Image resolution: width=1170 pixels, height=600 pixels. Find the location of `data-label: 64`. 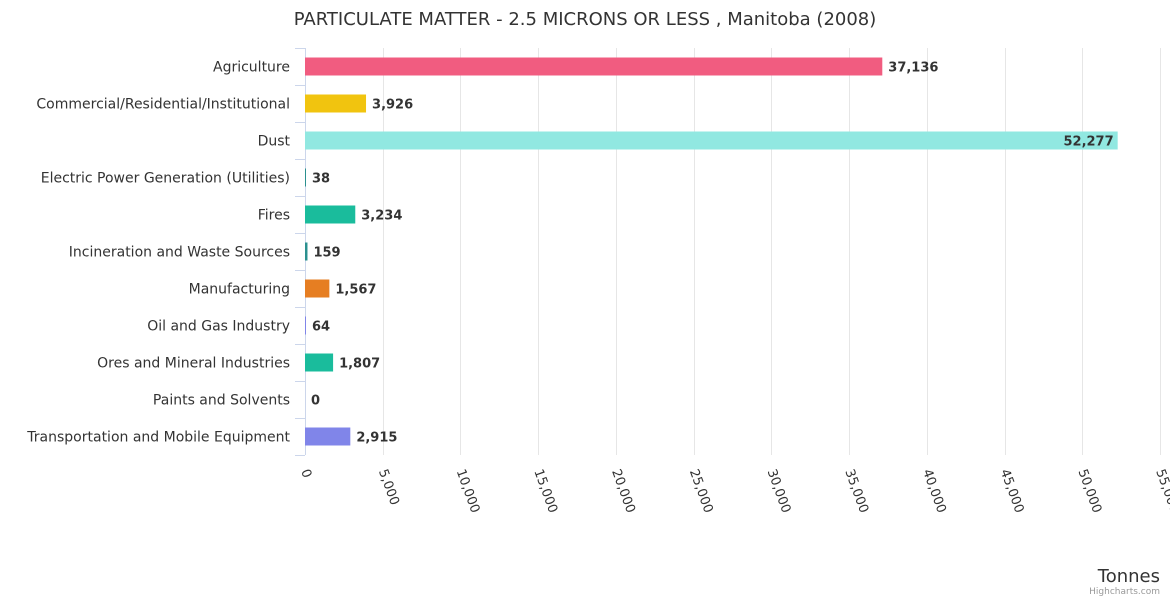

data-label: 64 is located at coordinates (321, 327).